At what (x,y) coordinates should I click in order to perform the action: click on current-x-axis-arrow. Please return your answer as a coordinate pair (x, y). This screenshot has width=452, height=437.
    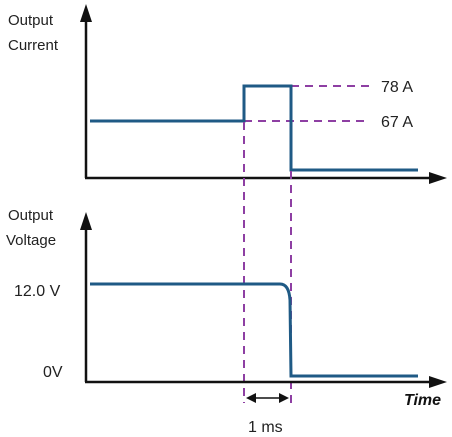
    Looking at the image, I should click on (438, 178).